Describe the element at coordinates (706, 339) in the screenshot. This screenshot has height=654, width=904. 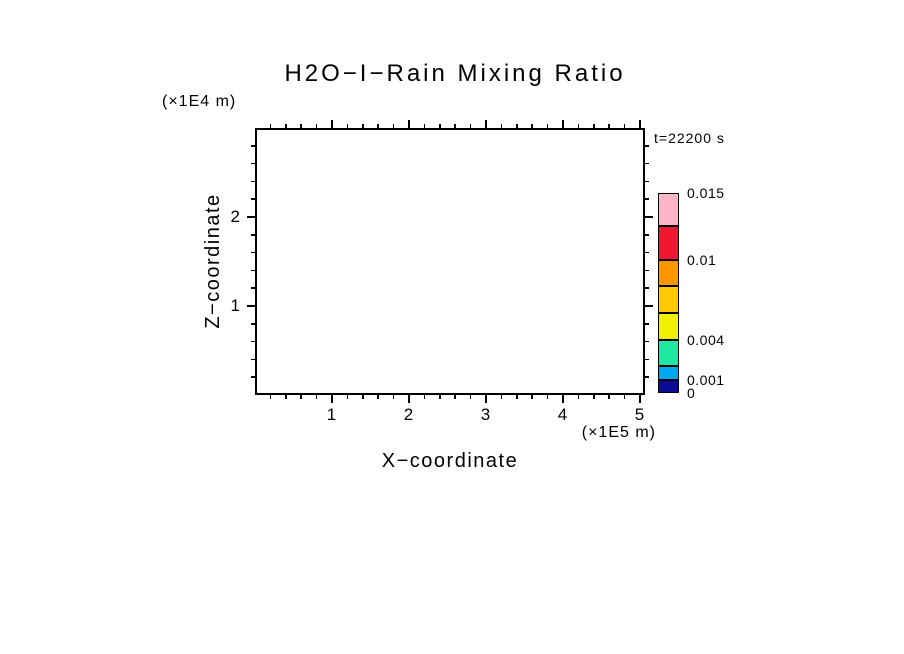
I see `colorbar-label: 0.004` at that location.